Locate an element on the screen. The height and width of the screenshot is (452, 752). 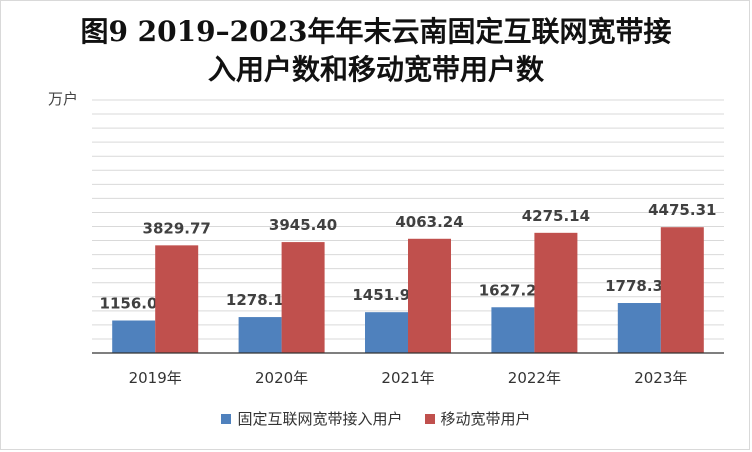
data-label: 3945.40 is located at coordinates (303, 225).